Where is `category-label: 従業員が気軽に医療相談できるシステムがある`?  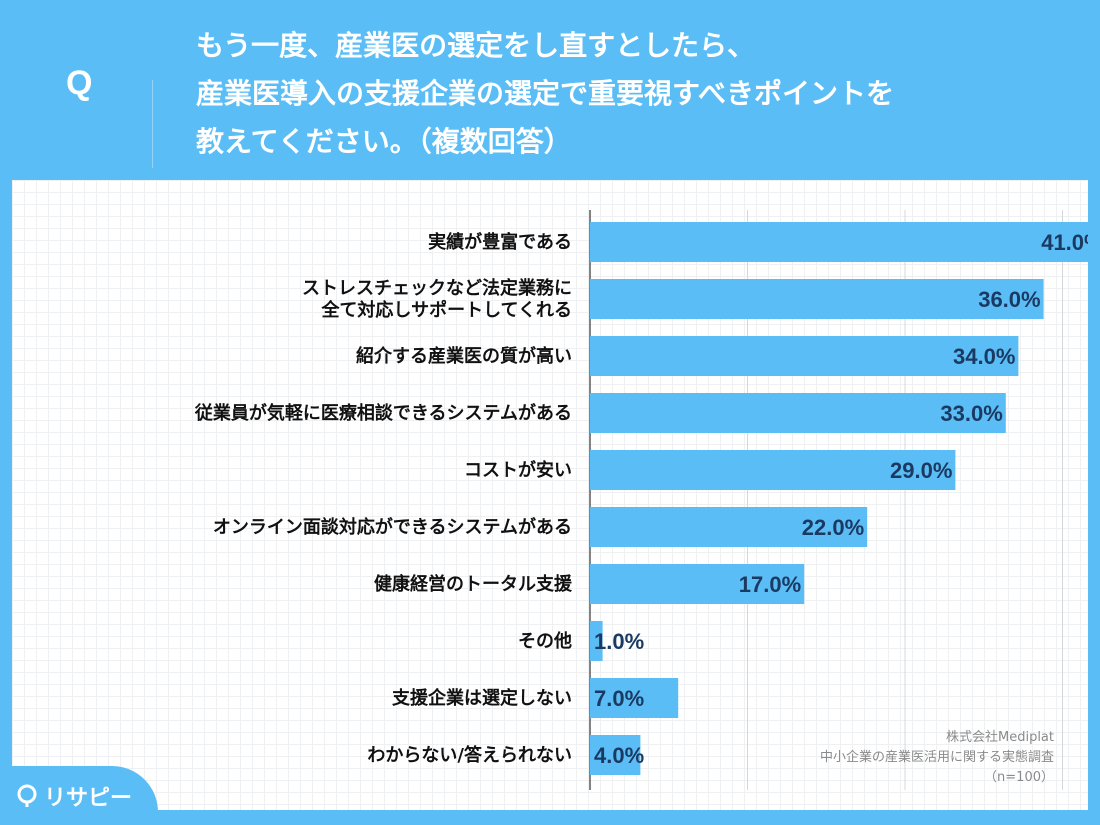
category-label: 従業員が気軽に医療相談できるシステムがある is located at coordinates (383, 413).